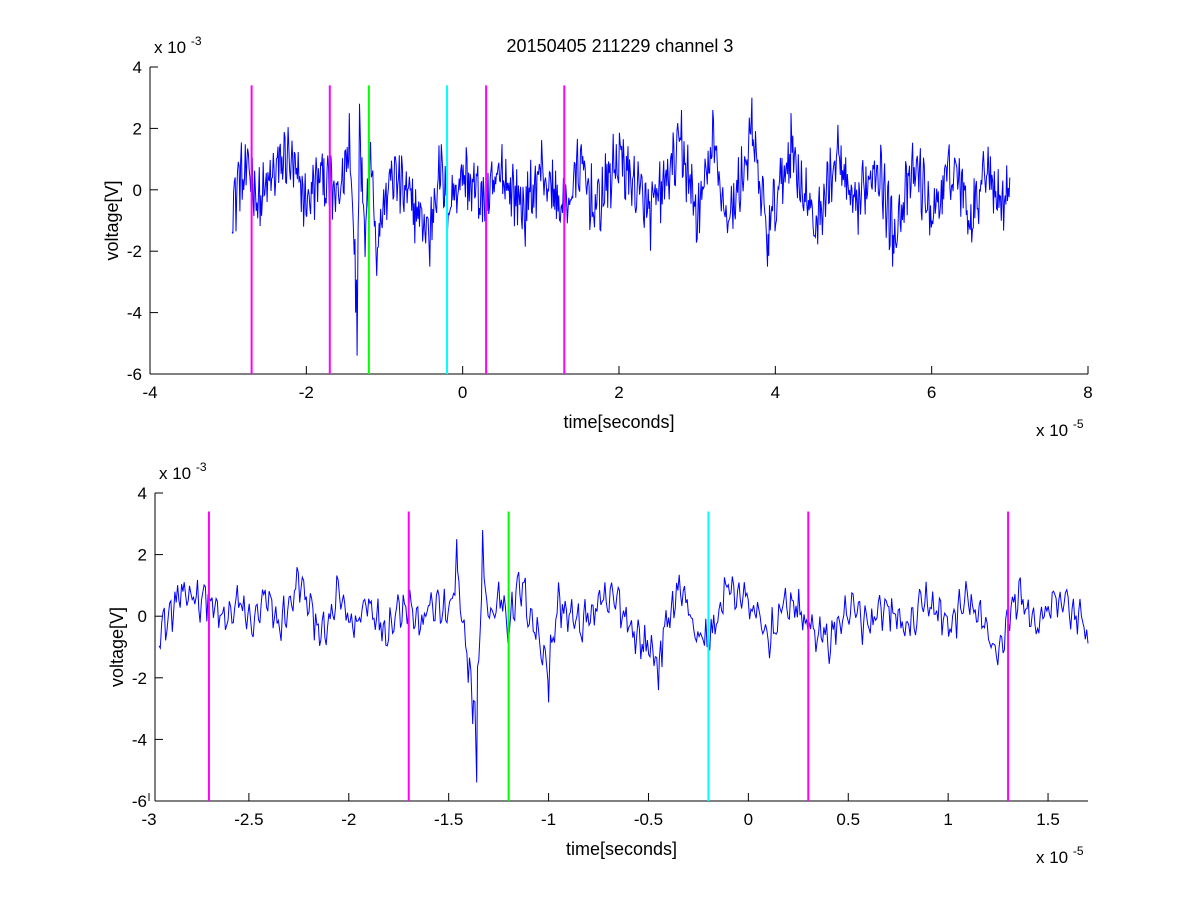 The height and width of the screenshot is (900, 1200). I want to click on x-tick-label: -3, so click(148, 819).